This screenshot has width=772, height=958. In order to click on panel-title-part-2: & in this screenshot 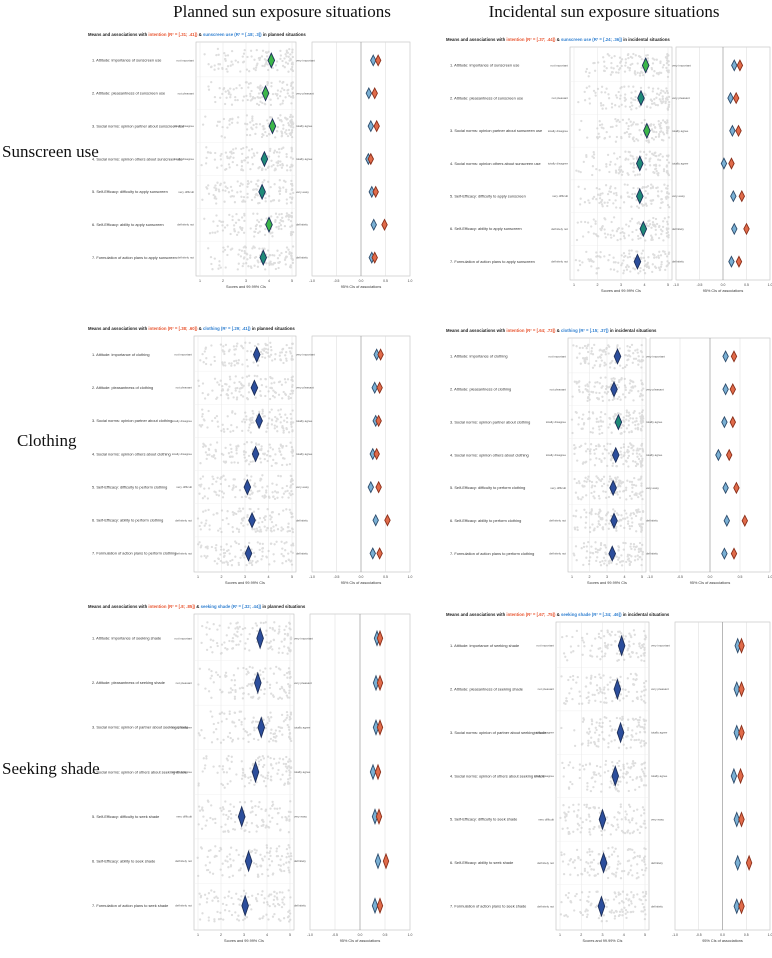, I will do `click(200, 34)`.